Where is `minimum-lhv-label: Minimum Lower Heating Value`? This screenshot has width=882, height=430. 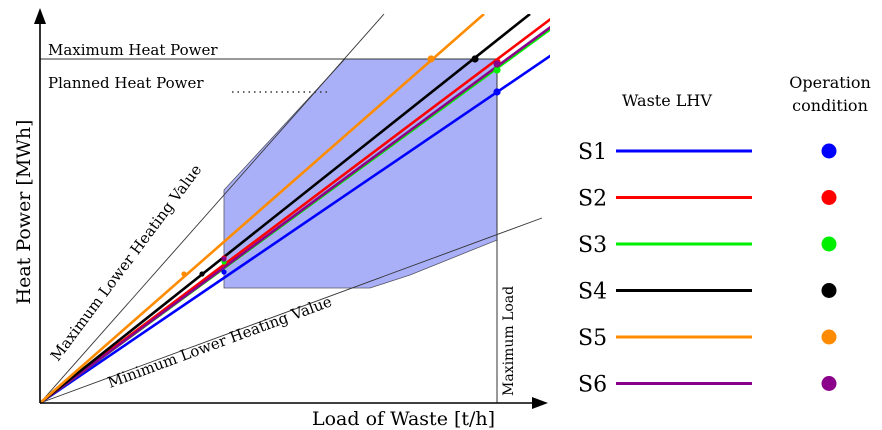
minimum-lhv-label: Minimum Lower Heating Value is located at coordinates (219, 341).